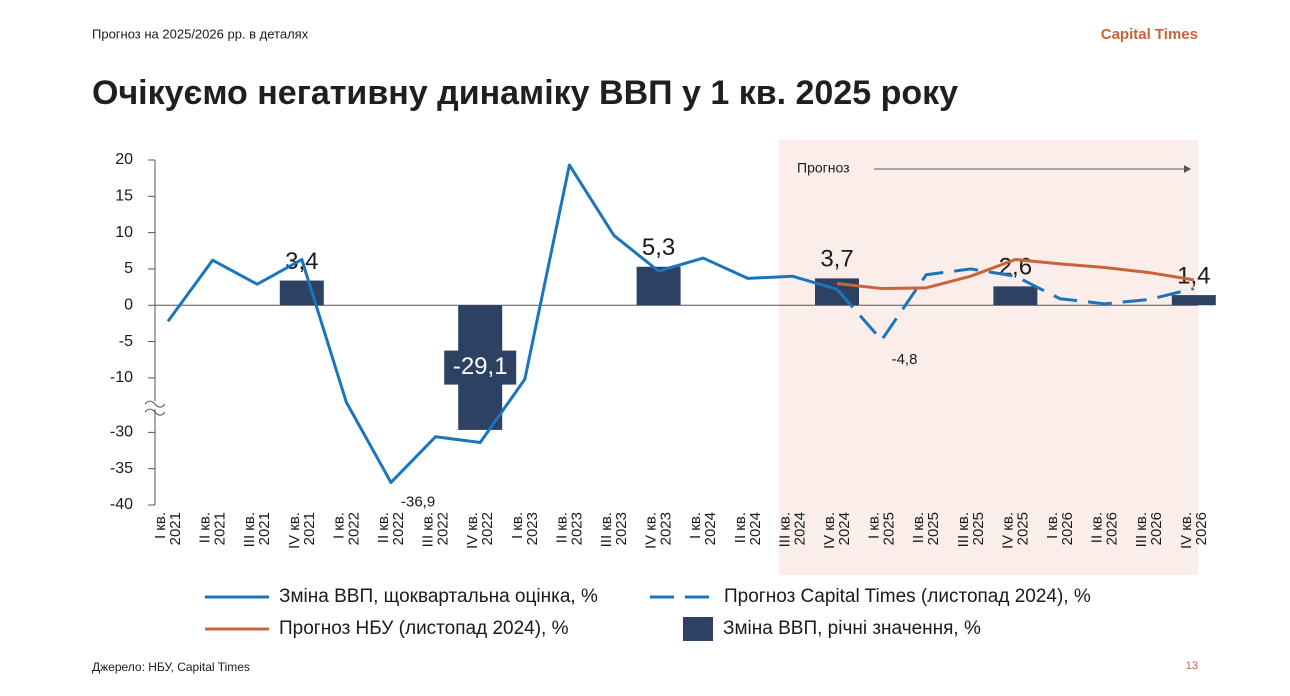 The width and height of the screenshot is (1290, 696). Describe the element at coordinates (1193, 275) in the screenshot. I see `value-label: 1,4` at that location.